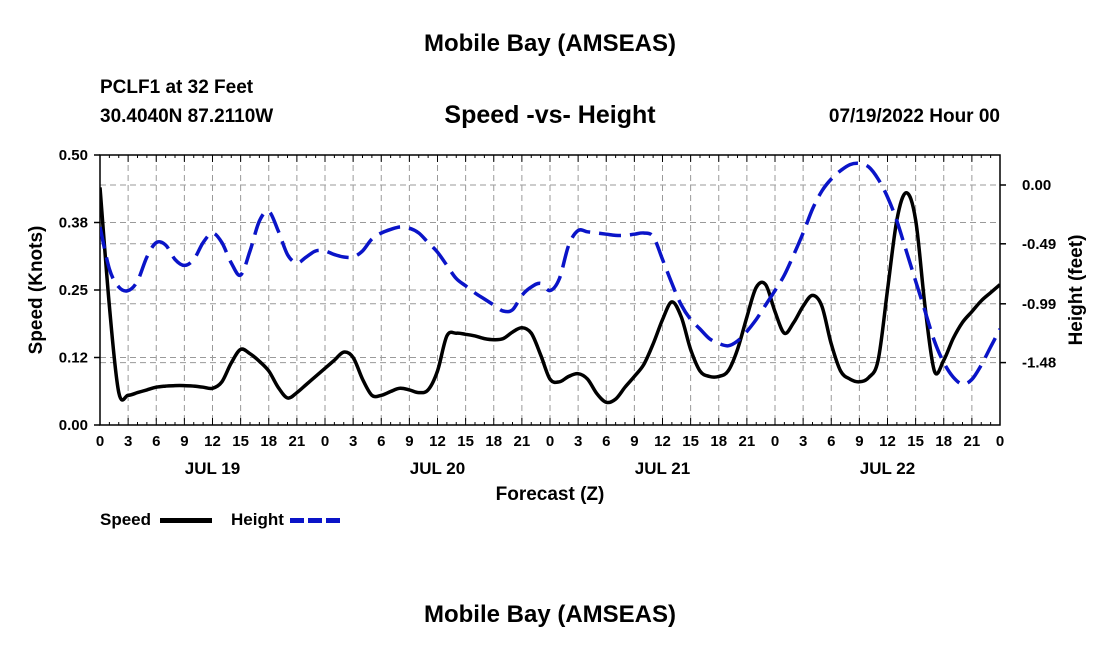 The height and width of the screenshot is (650, 1100). Describe the element at coordinates (187, 116) in the screenshot. I see `coordinates-label: 30.4040N 87.2110W` at that location.